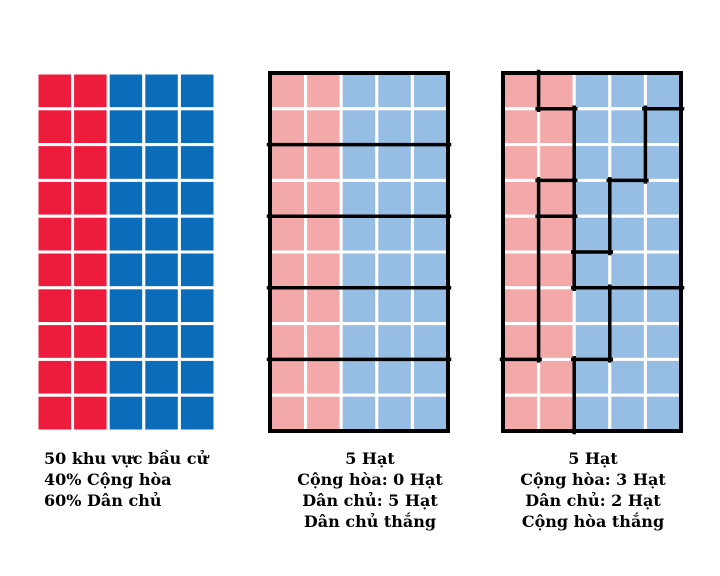 This screenshot has height=576, width=720. Describe the element at coordinates (370, 521) in the screenshot. I see `caption-line-winner: Dân chủ thắng` at that location.